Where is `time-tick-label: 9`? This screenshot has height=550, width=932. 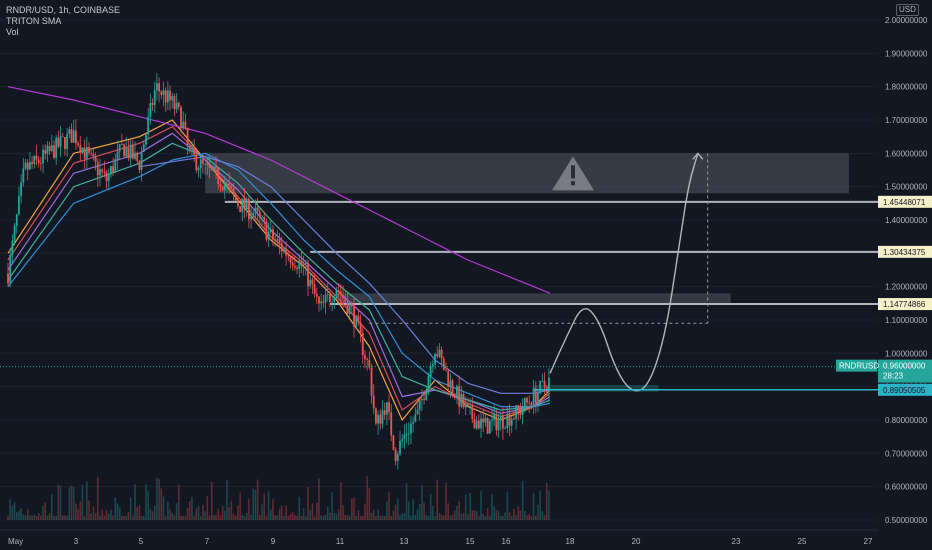 time-tick-label: 9 is located at coordinates (273, 541).